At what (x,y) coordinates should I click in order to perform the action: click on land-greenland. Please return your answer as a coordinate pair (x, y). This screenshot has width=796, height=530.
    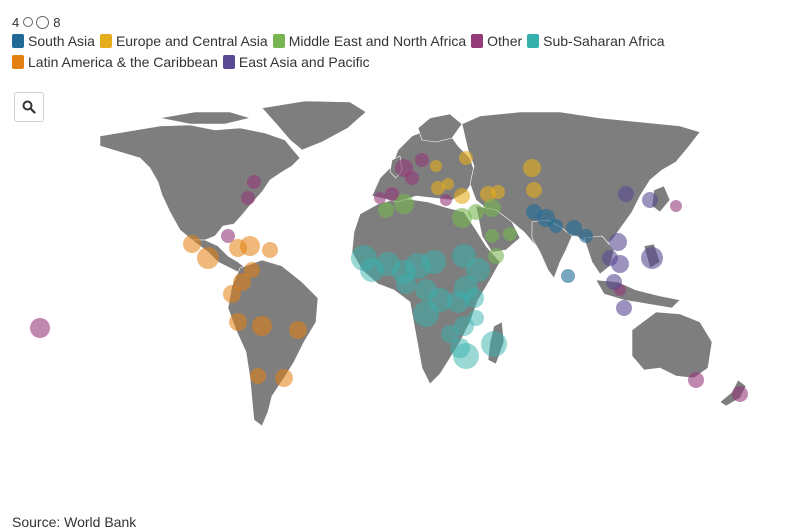
    Looking at the image, I should click on (314, 125).